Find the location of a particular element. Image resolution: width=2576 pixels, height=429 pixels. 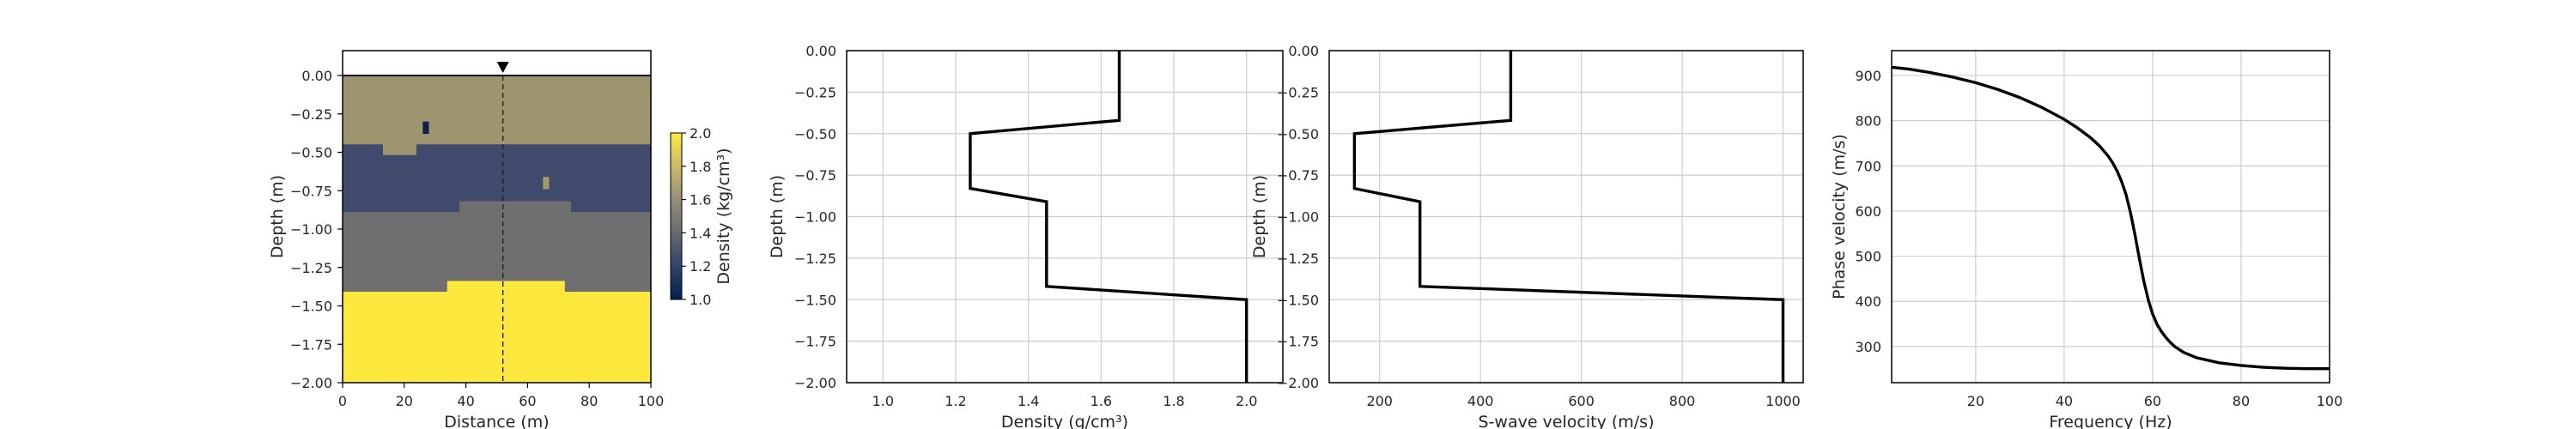

dispersion-grid is located at coordinates (2111, 217).